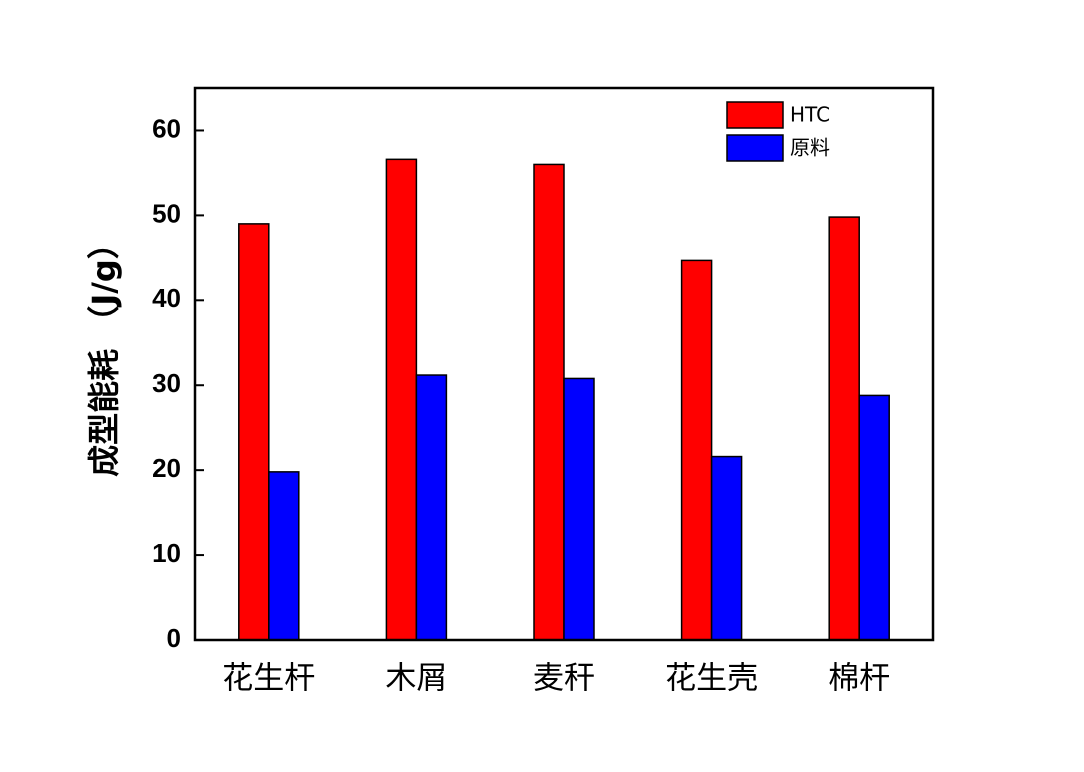 The image size is (1084, 772). Describe the element at coordinates (166, 553) in the screenshot. I see `y-tick-label: 10` at that location.